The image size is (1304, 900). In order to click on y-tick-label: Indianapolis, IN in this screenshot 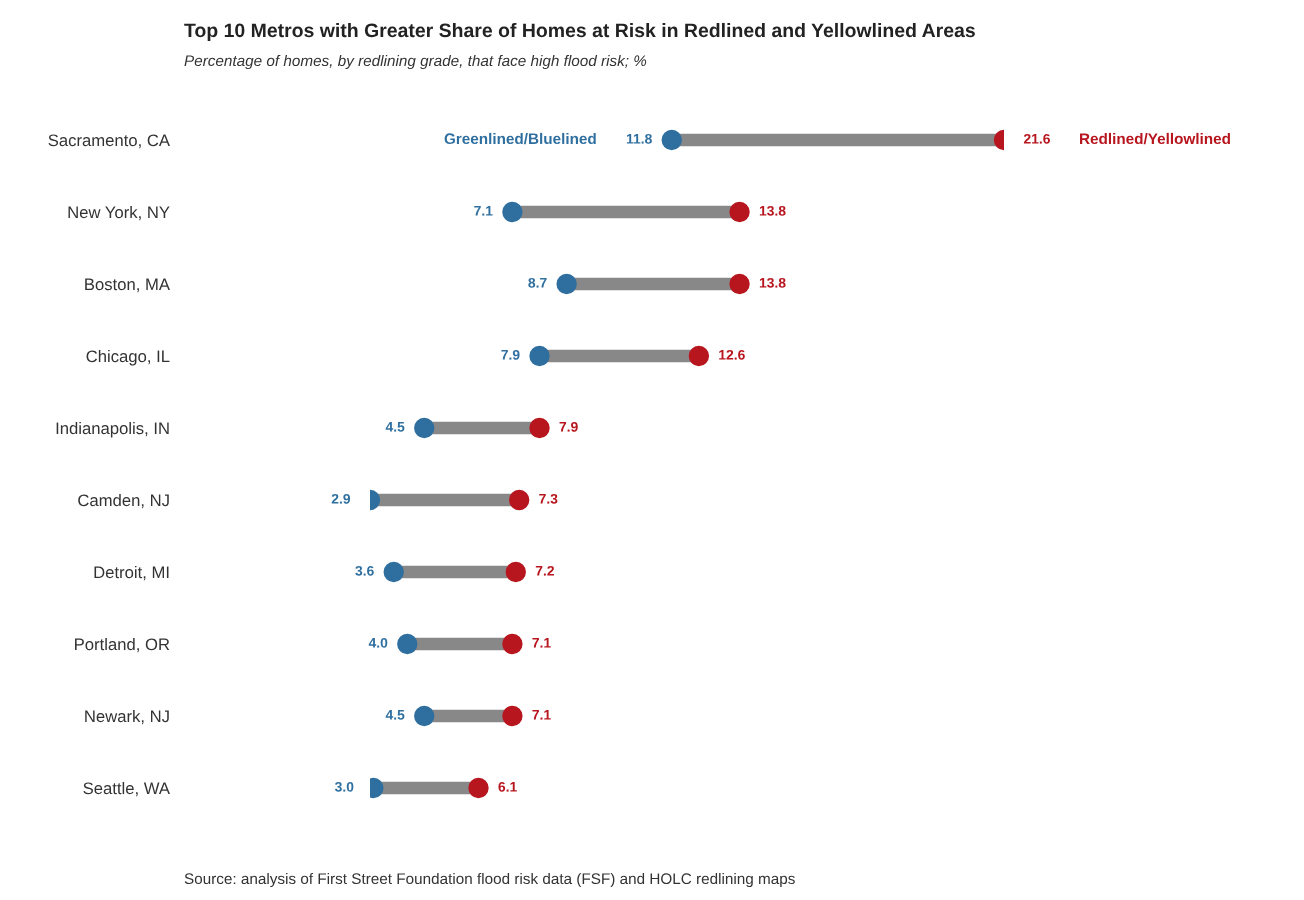, I will do `click(112, 429)`.